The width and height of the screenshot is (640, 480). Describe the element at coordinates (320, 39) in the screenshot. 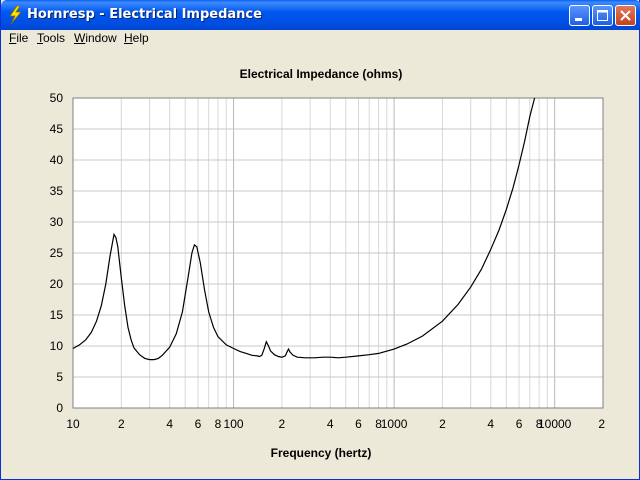

I see `menu-bar: File Tools Window Help` at that location.